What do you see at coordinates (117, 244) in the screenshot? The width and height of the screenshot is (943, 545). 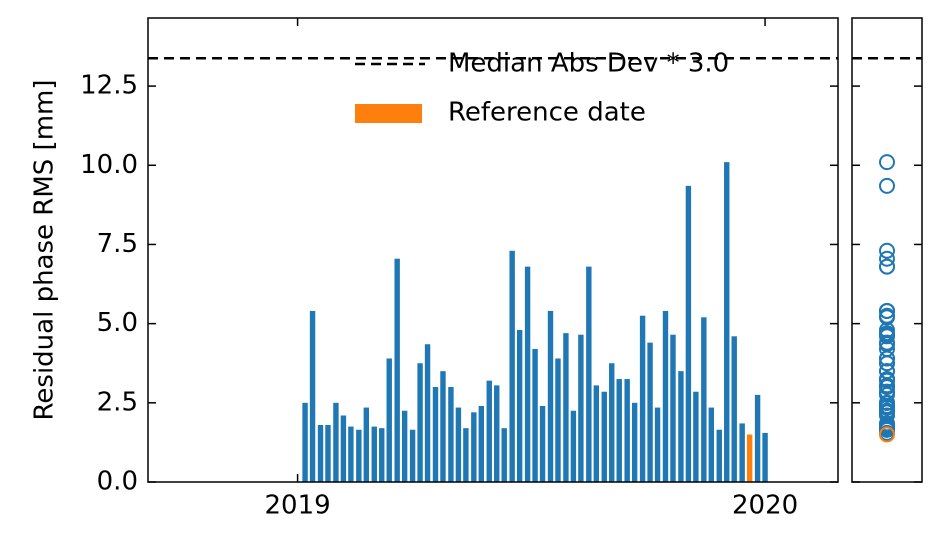 I see `y-tick-label: 7.5` at bounding box center [117, 244].